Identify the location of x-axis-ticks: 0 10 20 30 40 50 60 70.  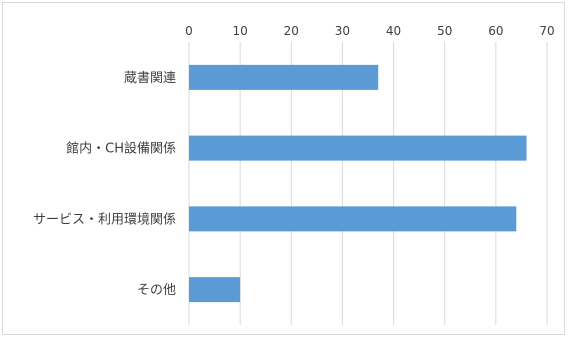
(369, 31).